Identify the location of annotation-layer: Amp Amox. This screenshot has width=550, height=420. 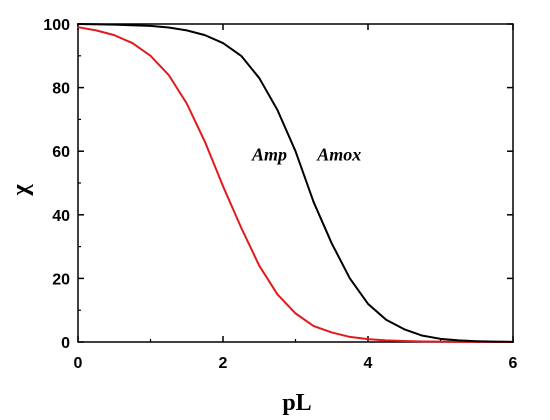
(306, 155).